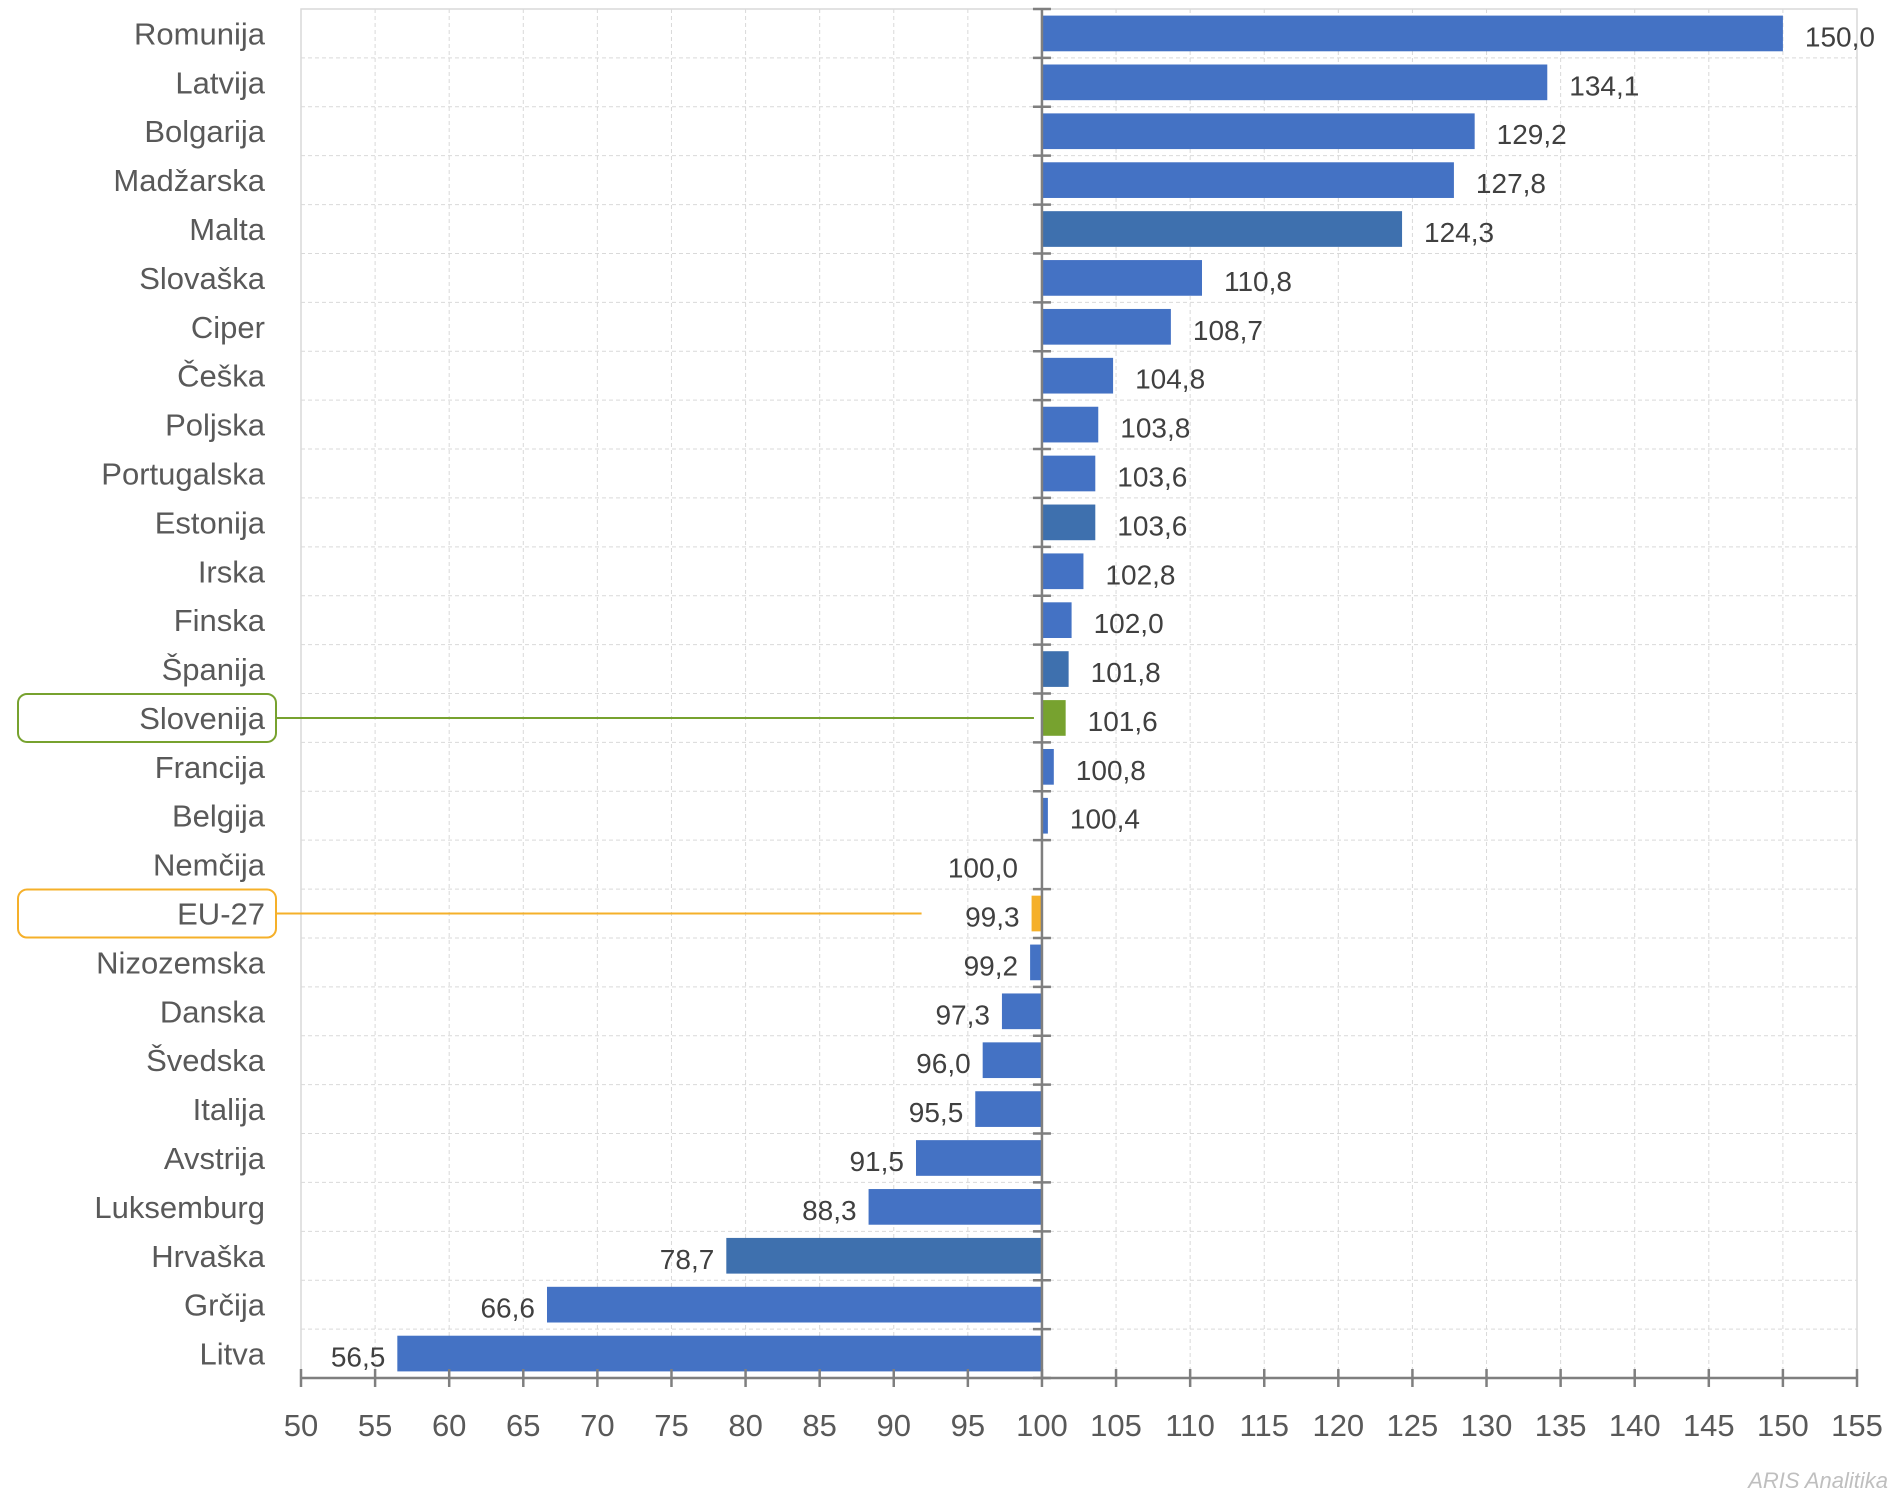  What do you see at coordinates (1053, 718) in the screenshot?
I see `bar-slovenija` at bounding box center [1053, 718].